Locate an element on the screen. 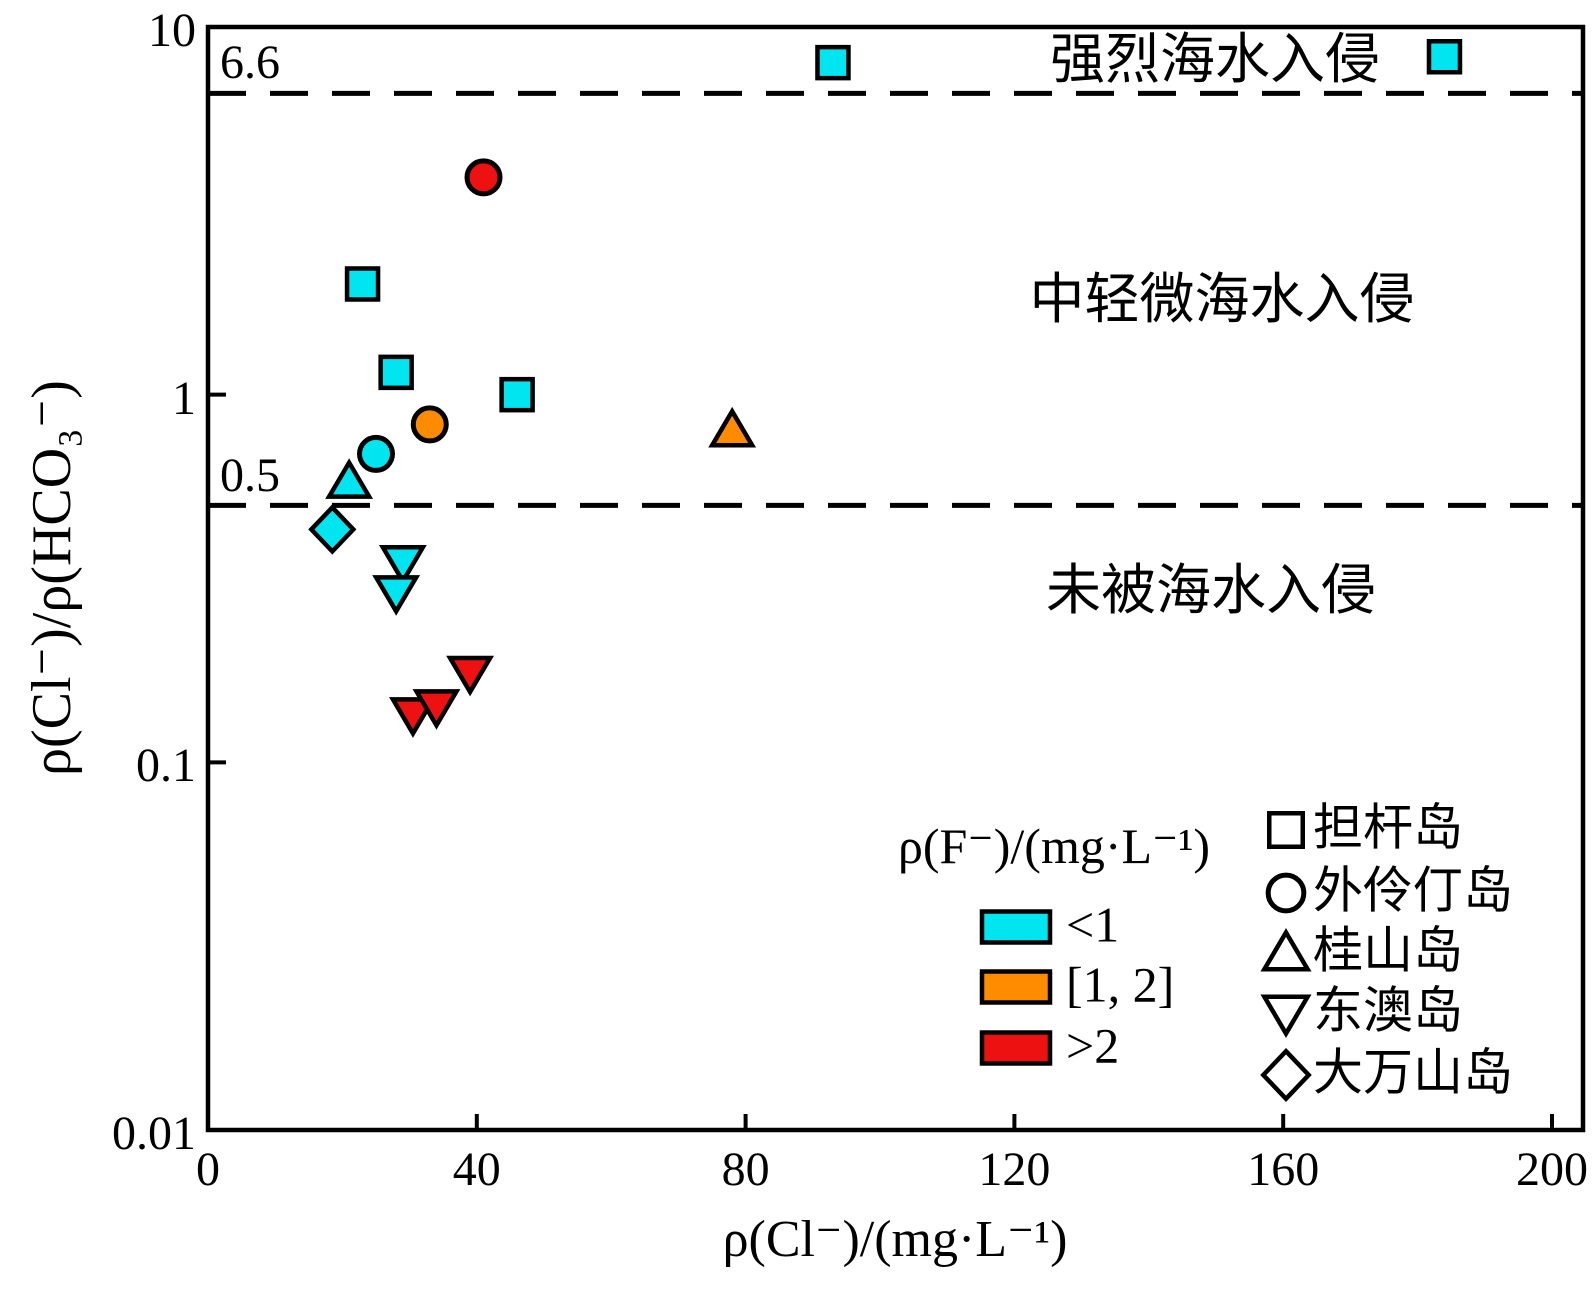  data-point-diamond is located at coordinates (332, 529).